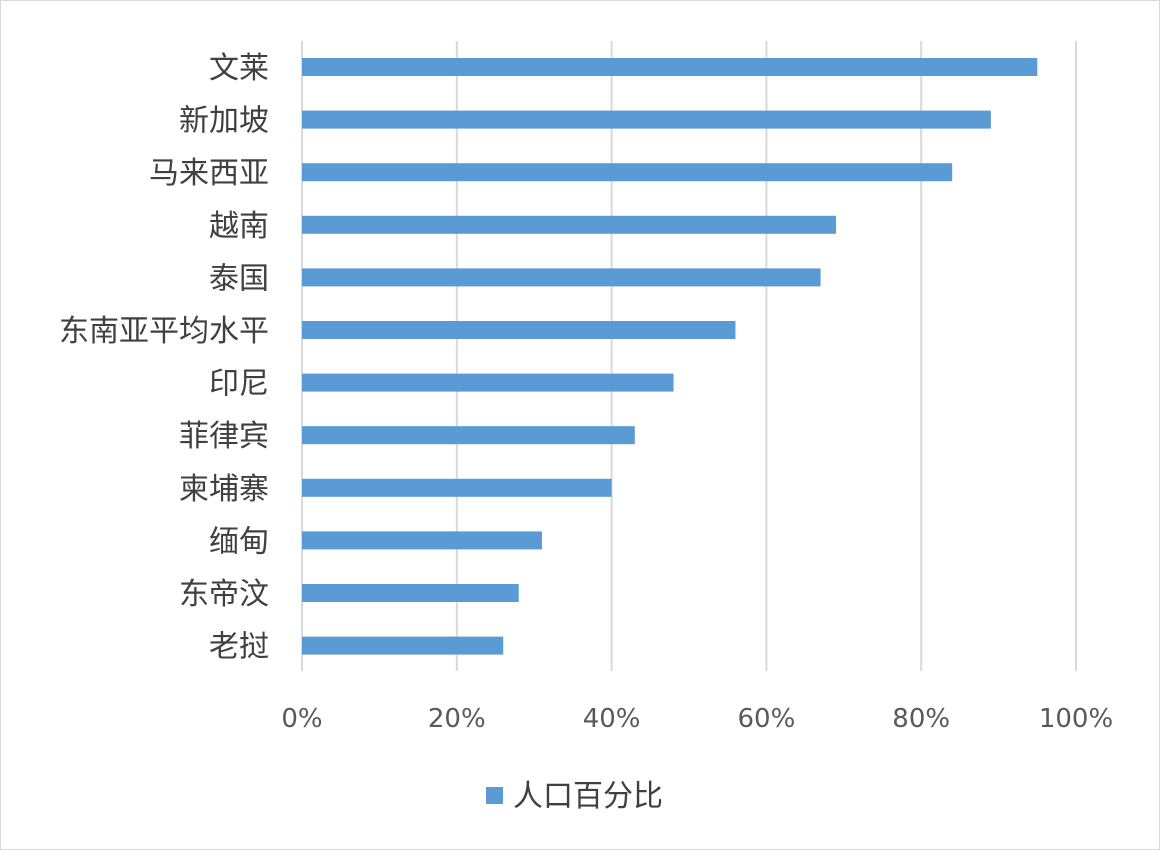 The height and width of the screenshot is (852, 1162). What do you see at coordinates (921, 719) in the screenshot?
I see `x-tick-label: 80%` at bounding box center [921, 719].